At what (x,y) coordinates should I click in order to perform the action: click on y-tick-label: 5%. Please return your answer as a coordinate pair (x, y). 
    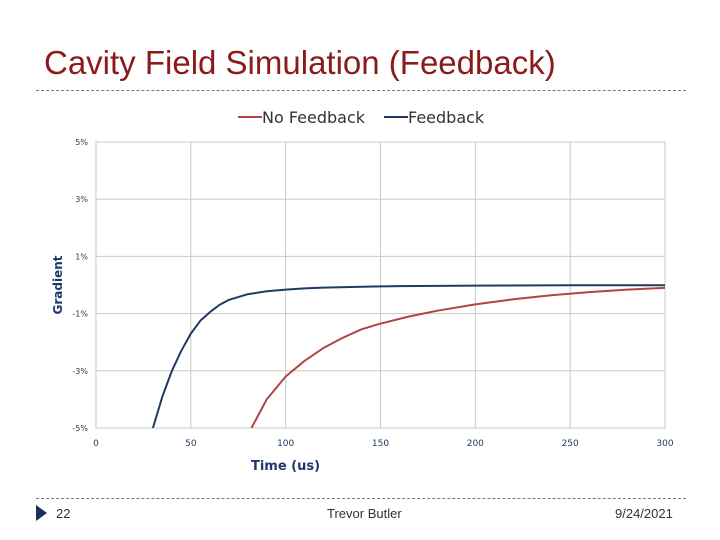
    Looking at the image, I should click on (81, 142).